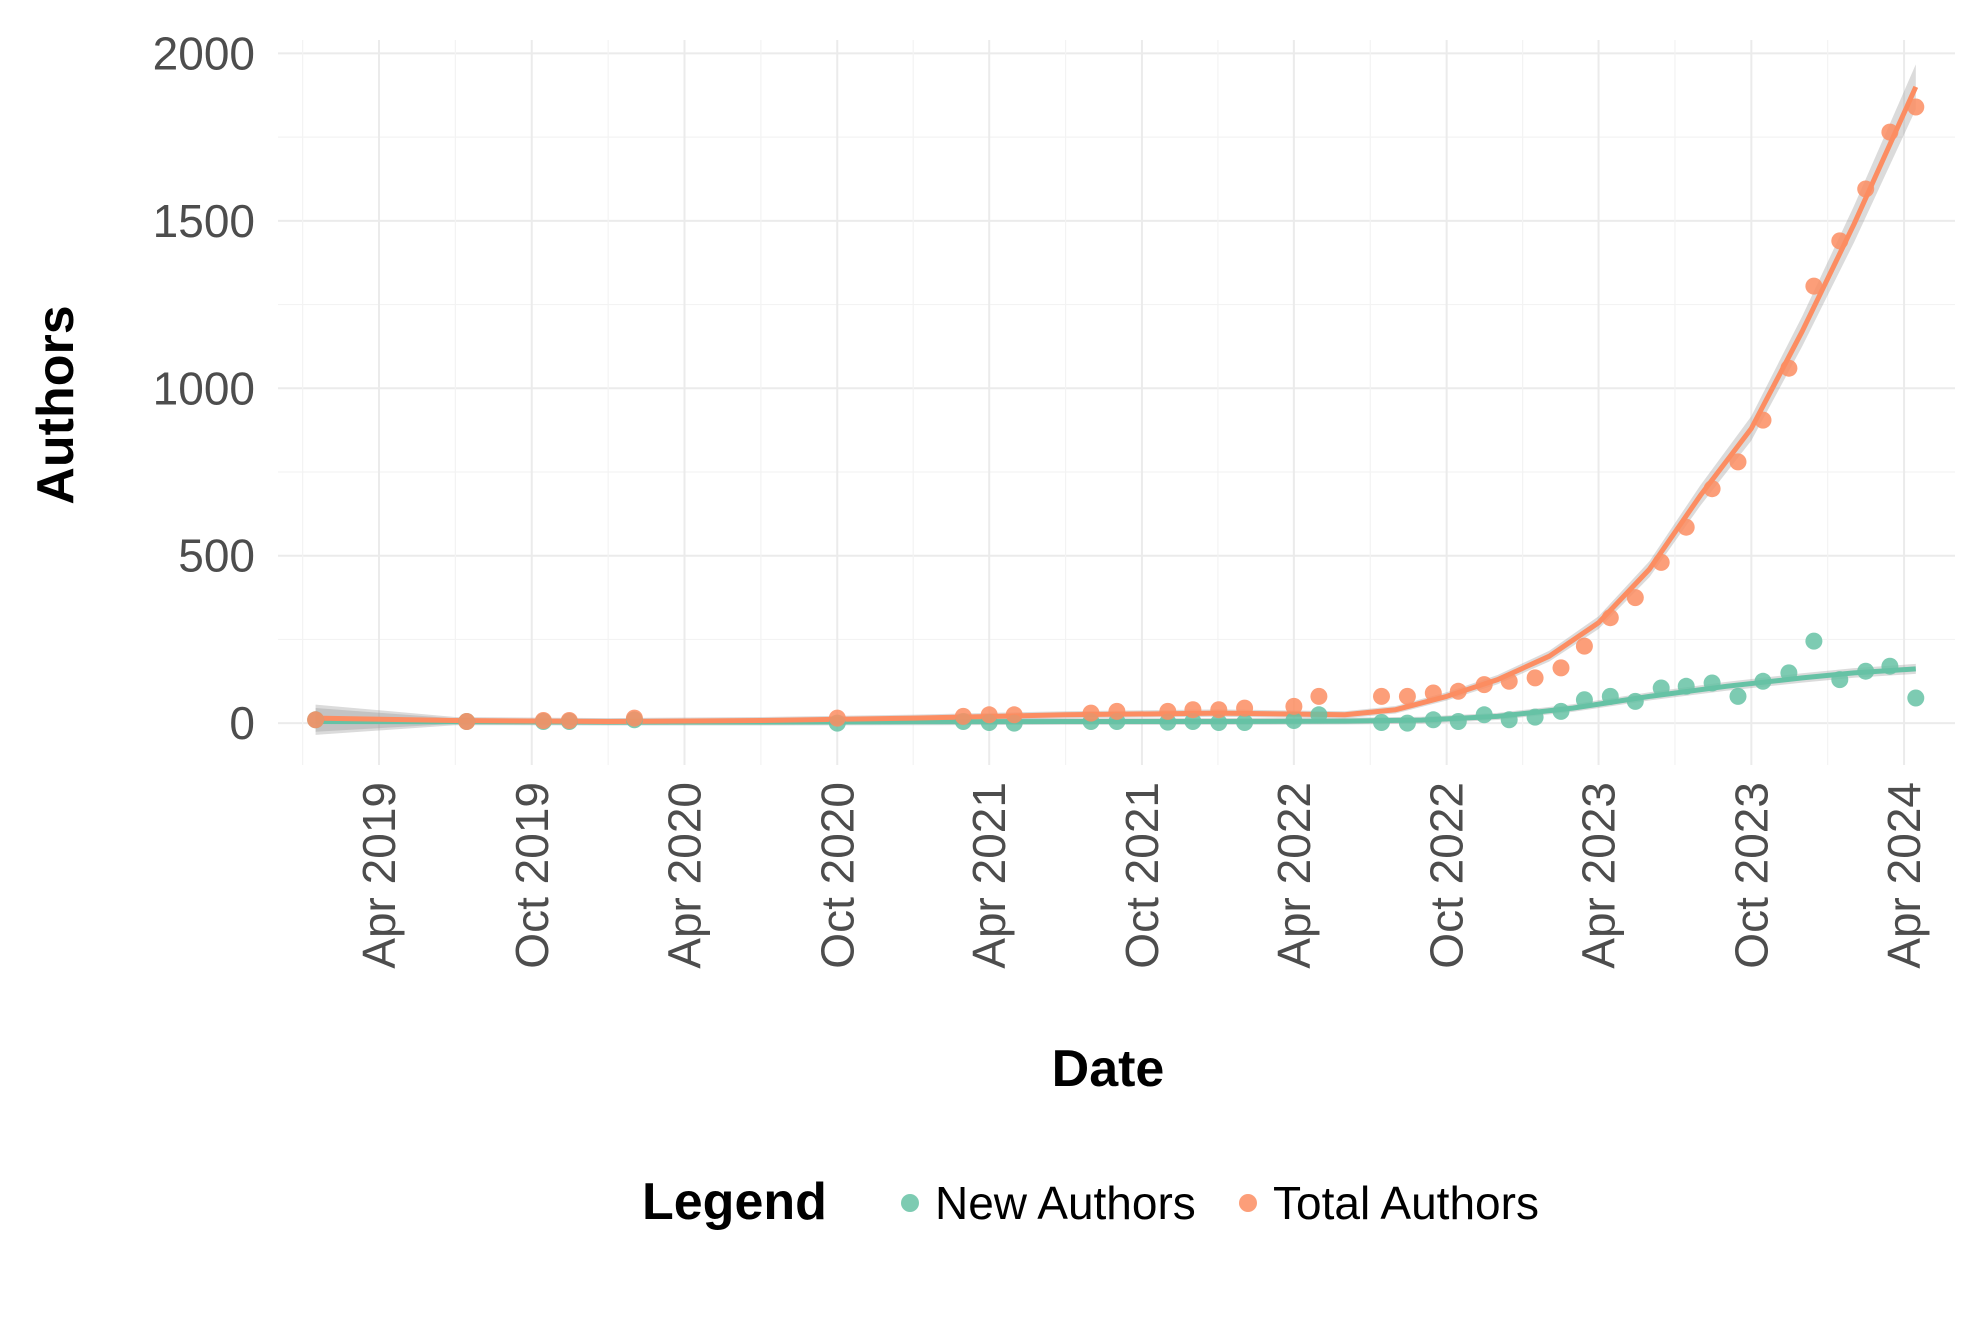  What do you see at coordinates (379, 875) in the screenshot?
I see `x-tick-label: Apr 2019` at bounding box center [379, 875].